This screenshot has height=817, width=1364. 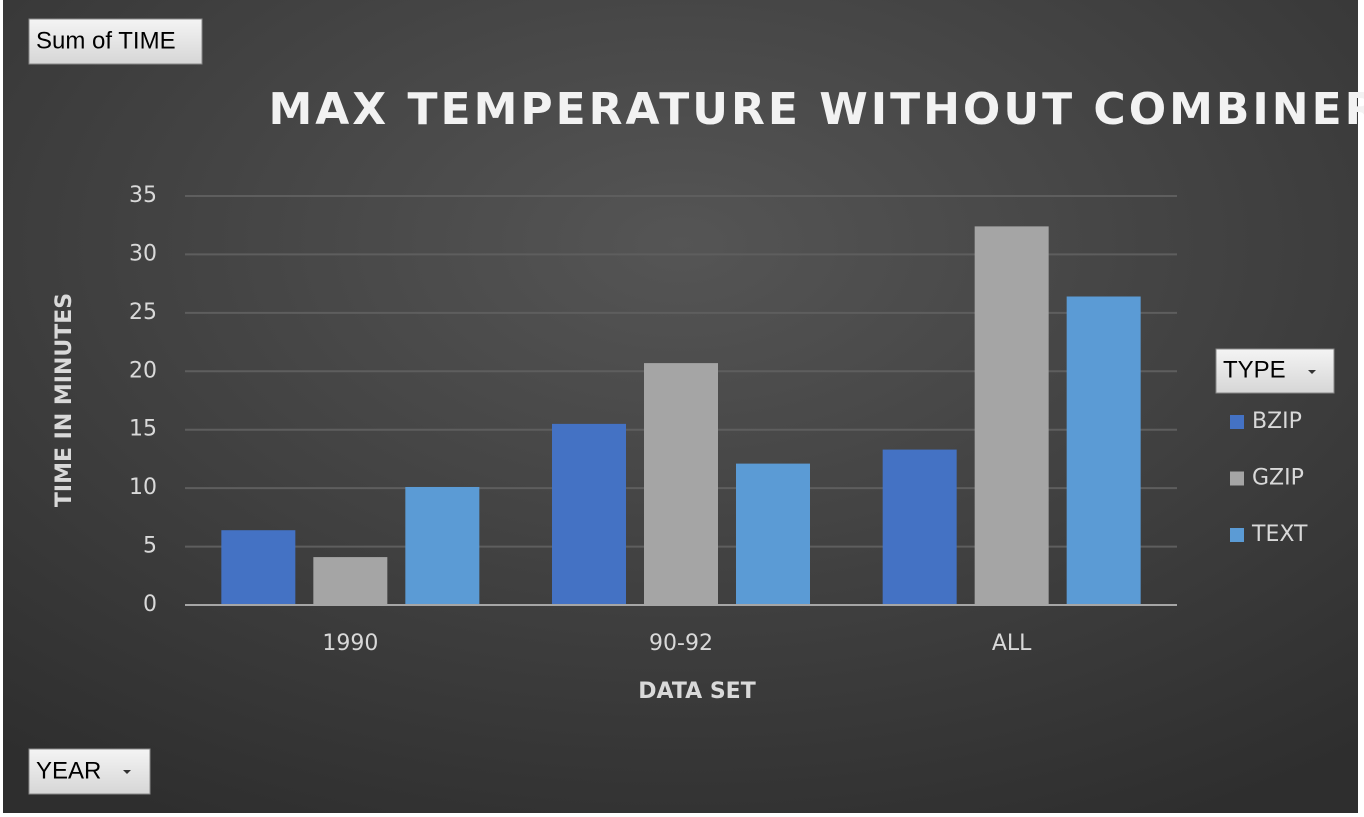 I want to click on button-label: TYPE, so click(x=1254, y=369).